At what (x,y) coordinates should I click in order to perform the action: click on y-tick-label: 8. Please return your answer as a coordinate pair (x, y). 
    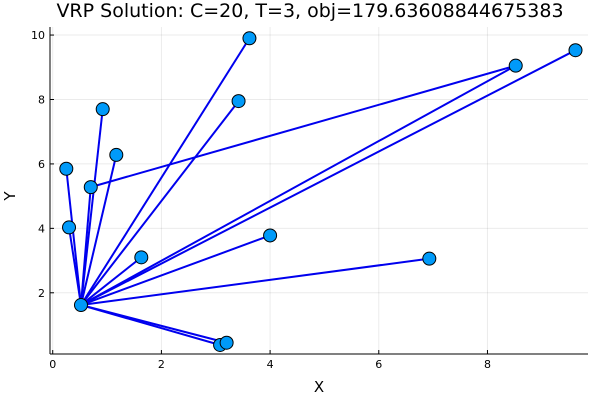
    Looking at the image, I should click on (41, 99).